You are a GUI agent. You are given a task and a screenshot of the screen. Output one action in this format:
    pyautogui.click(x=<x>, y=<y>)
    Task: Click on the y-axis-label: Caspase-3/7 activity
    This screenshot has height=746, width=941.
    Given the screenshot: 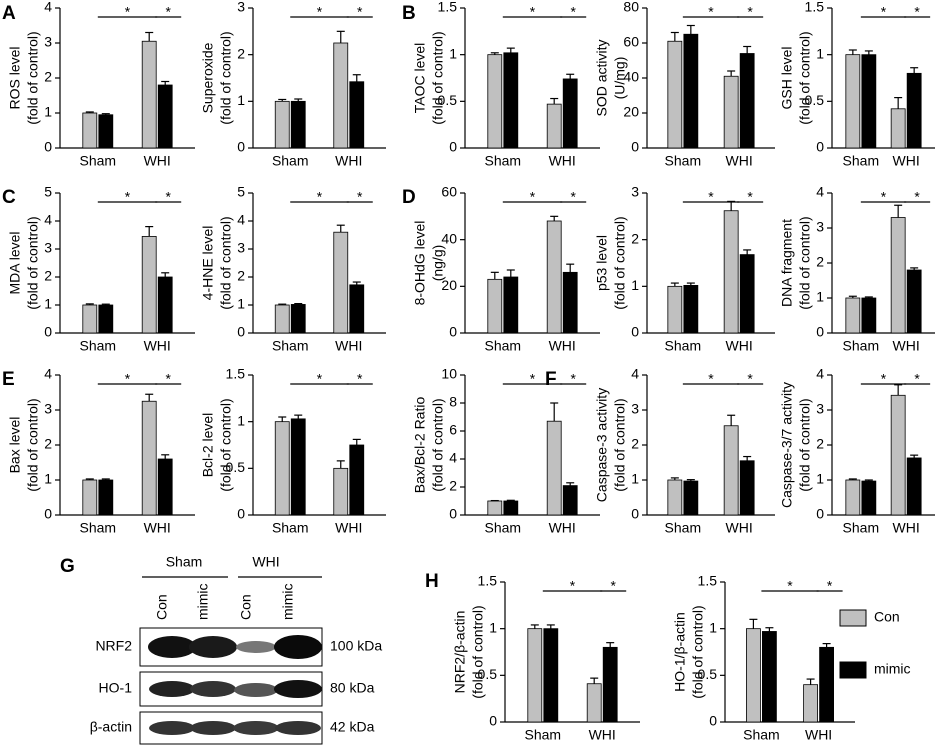 What is the action you would take?
    pyautogui.click(x=787, y=445)
    